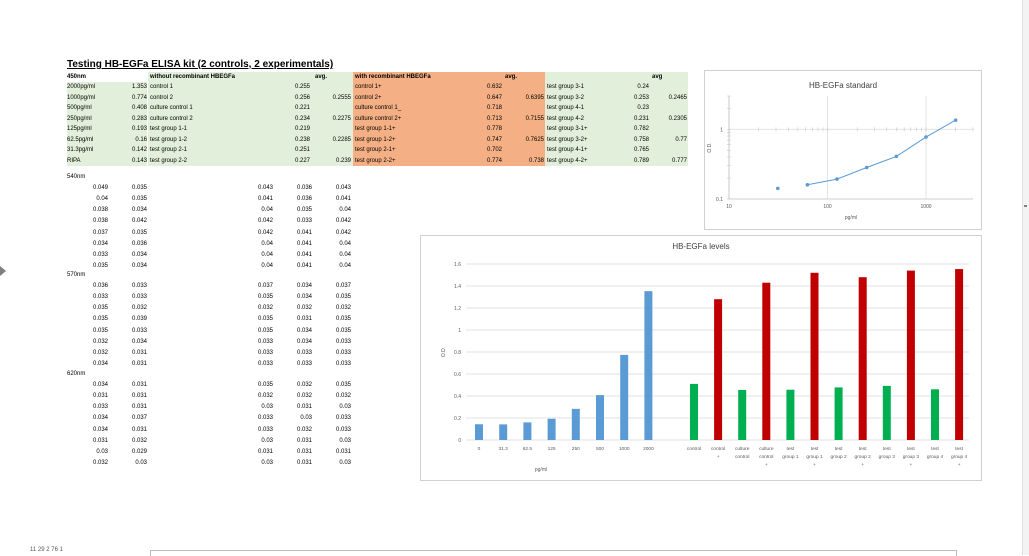  I want to click on standard-label: 1000pg/ml, so click(81, 97).